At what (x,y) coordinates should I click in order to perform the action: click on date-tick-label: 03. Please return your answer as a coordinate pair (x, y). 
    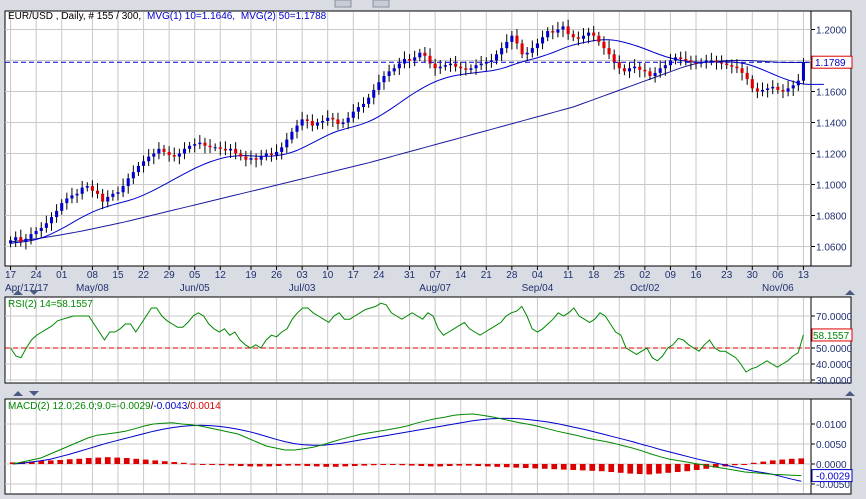
    Looking at the image, I should click on (303, 275).